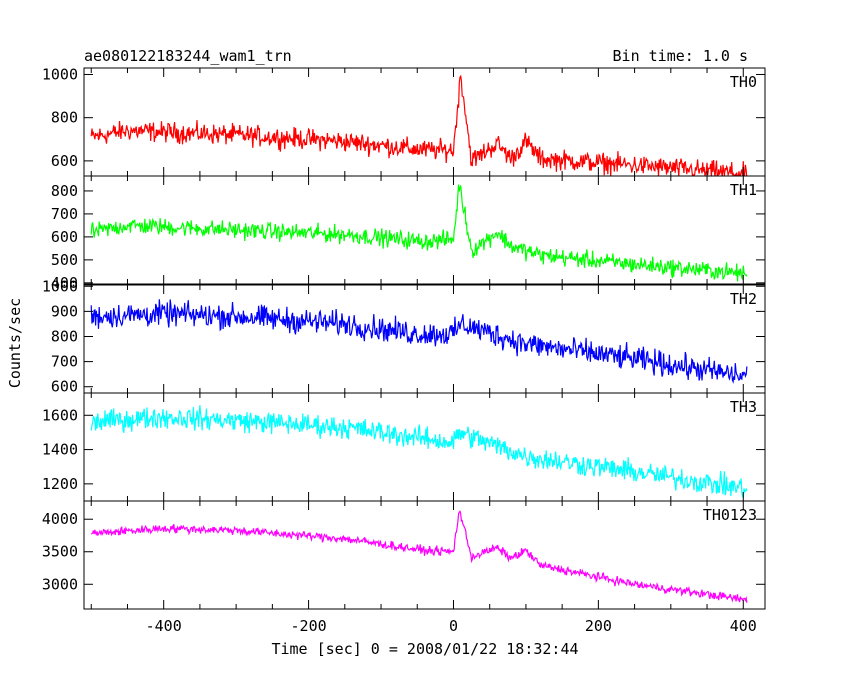 Image resolution: width=850 pixels, height=680 pixels. I want to click on panel-th1: 400 500 600 700 800 TH1, so click(408, 233).